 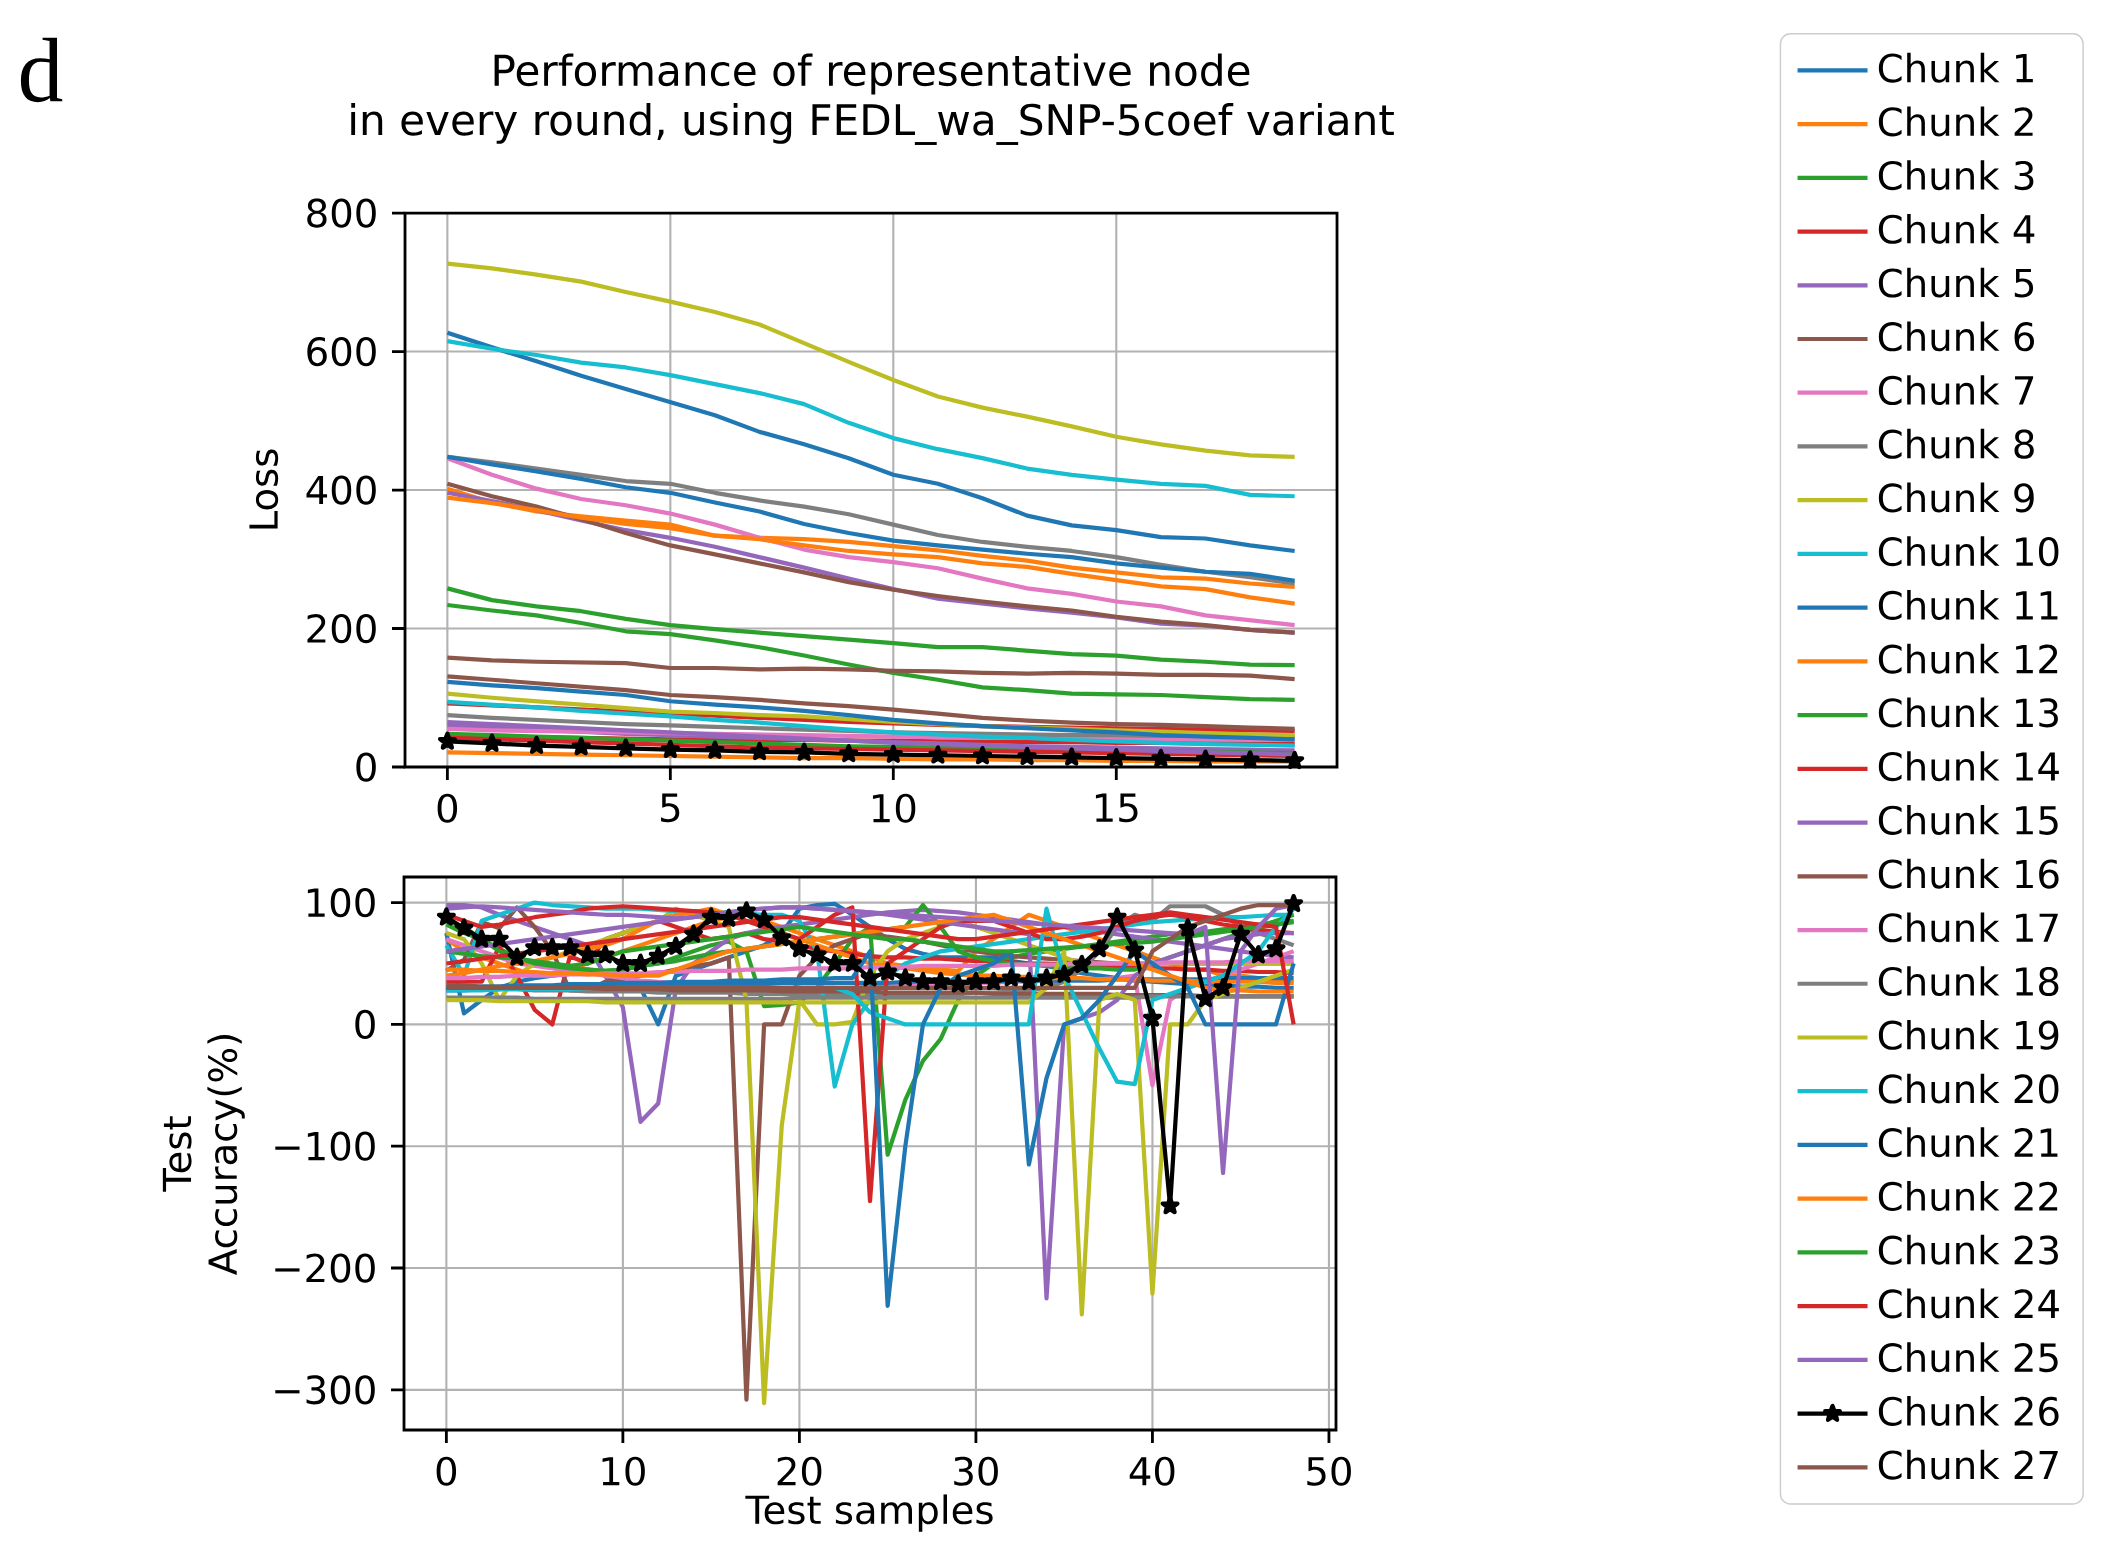 What do you see at coordinates (1956, 175) in the screenshot?
I see `legend-label: Chunk 3` at bounding box center [1956, 175].